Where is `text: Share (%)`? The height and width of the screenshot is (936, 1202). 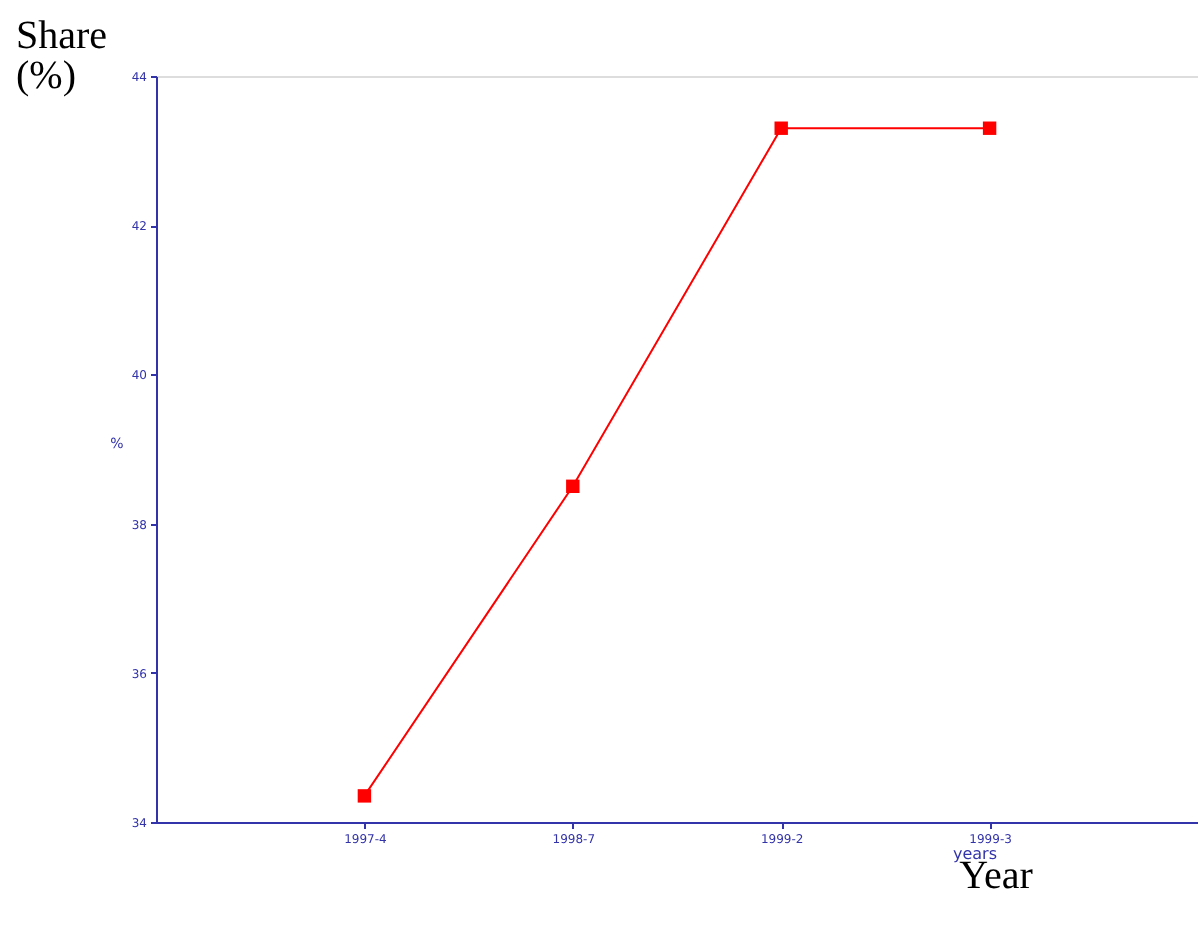 text: Share (%) is located at coordinates (62, 56).